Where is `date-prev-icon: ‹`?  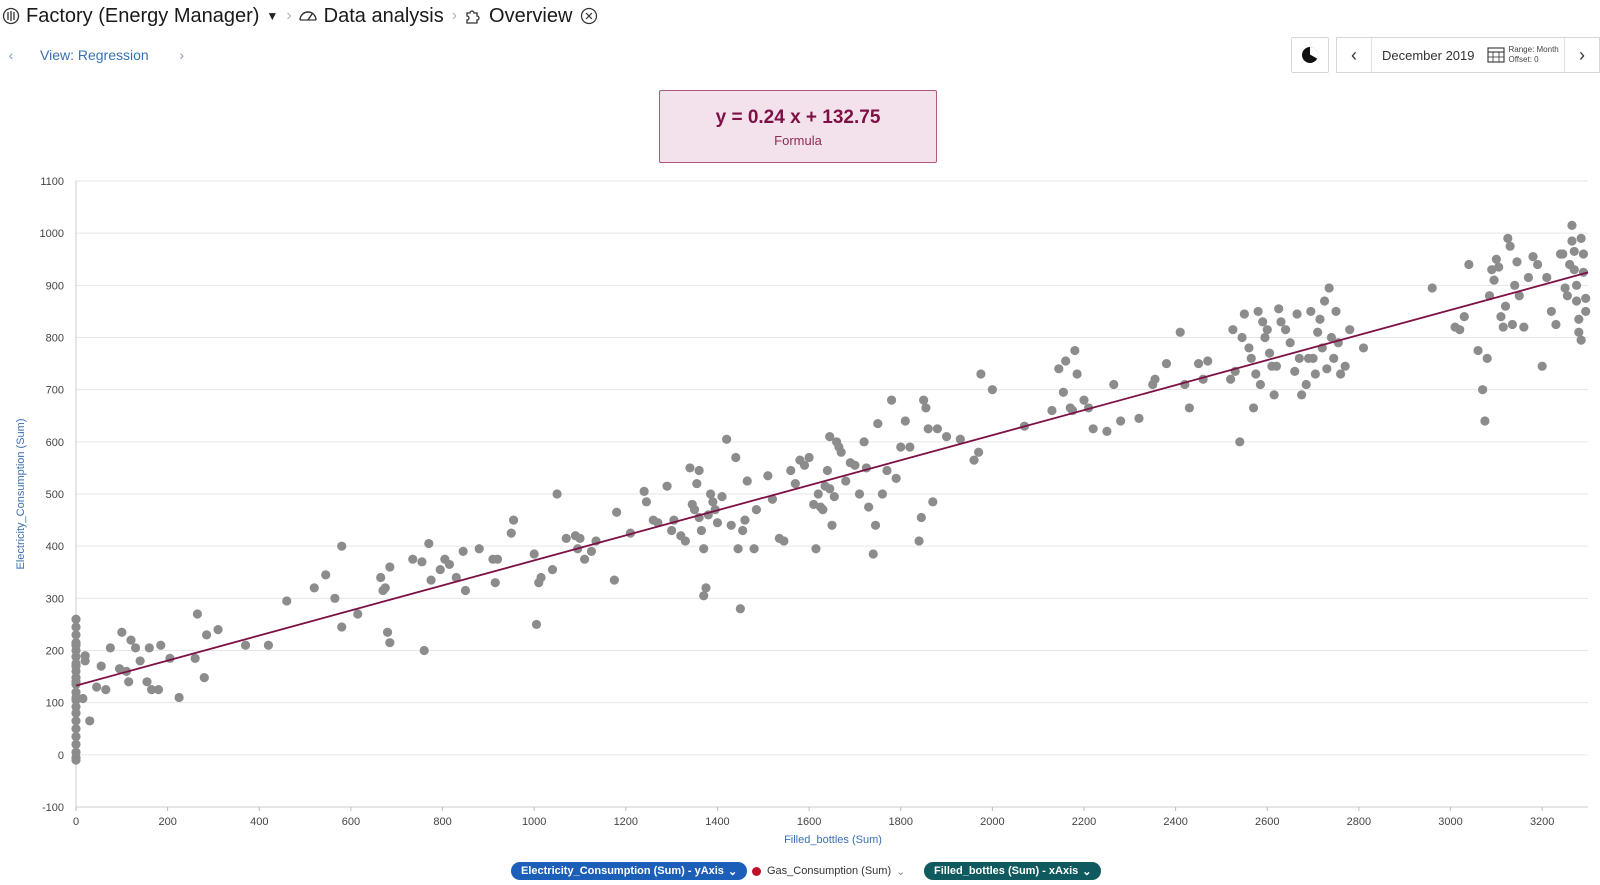 date-prev-icon: ‹ is located at coordinates (1354, 55).